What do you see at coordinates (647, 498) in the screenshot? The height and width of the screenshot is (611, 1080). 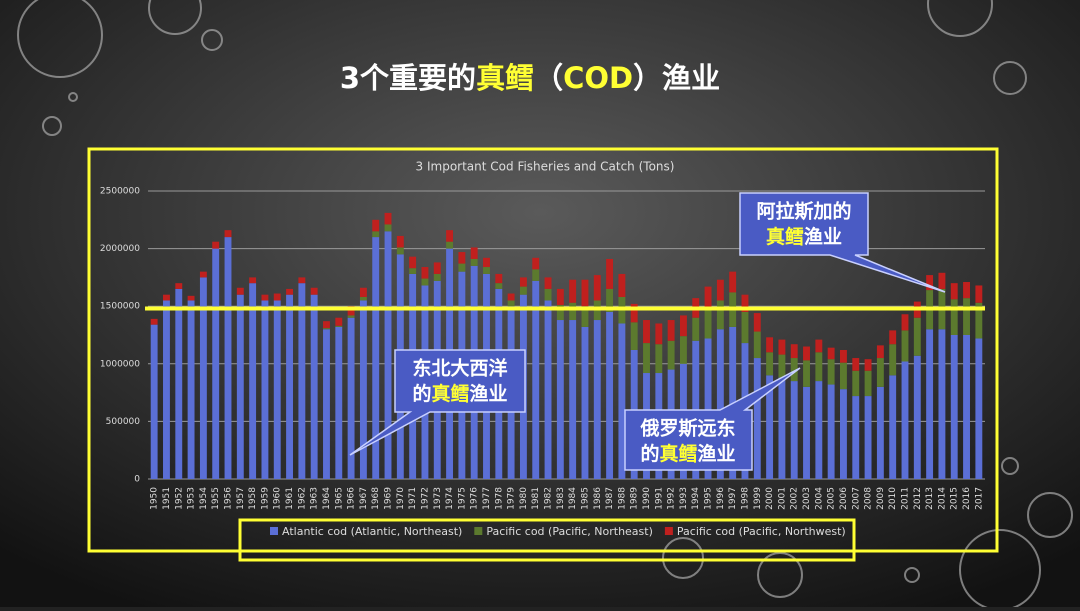 I see `x-tick-label: 1990` at bounding box center [647, 498].